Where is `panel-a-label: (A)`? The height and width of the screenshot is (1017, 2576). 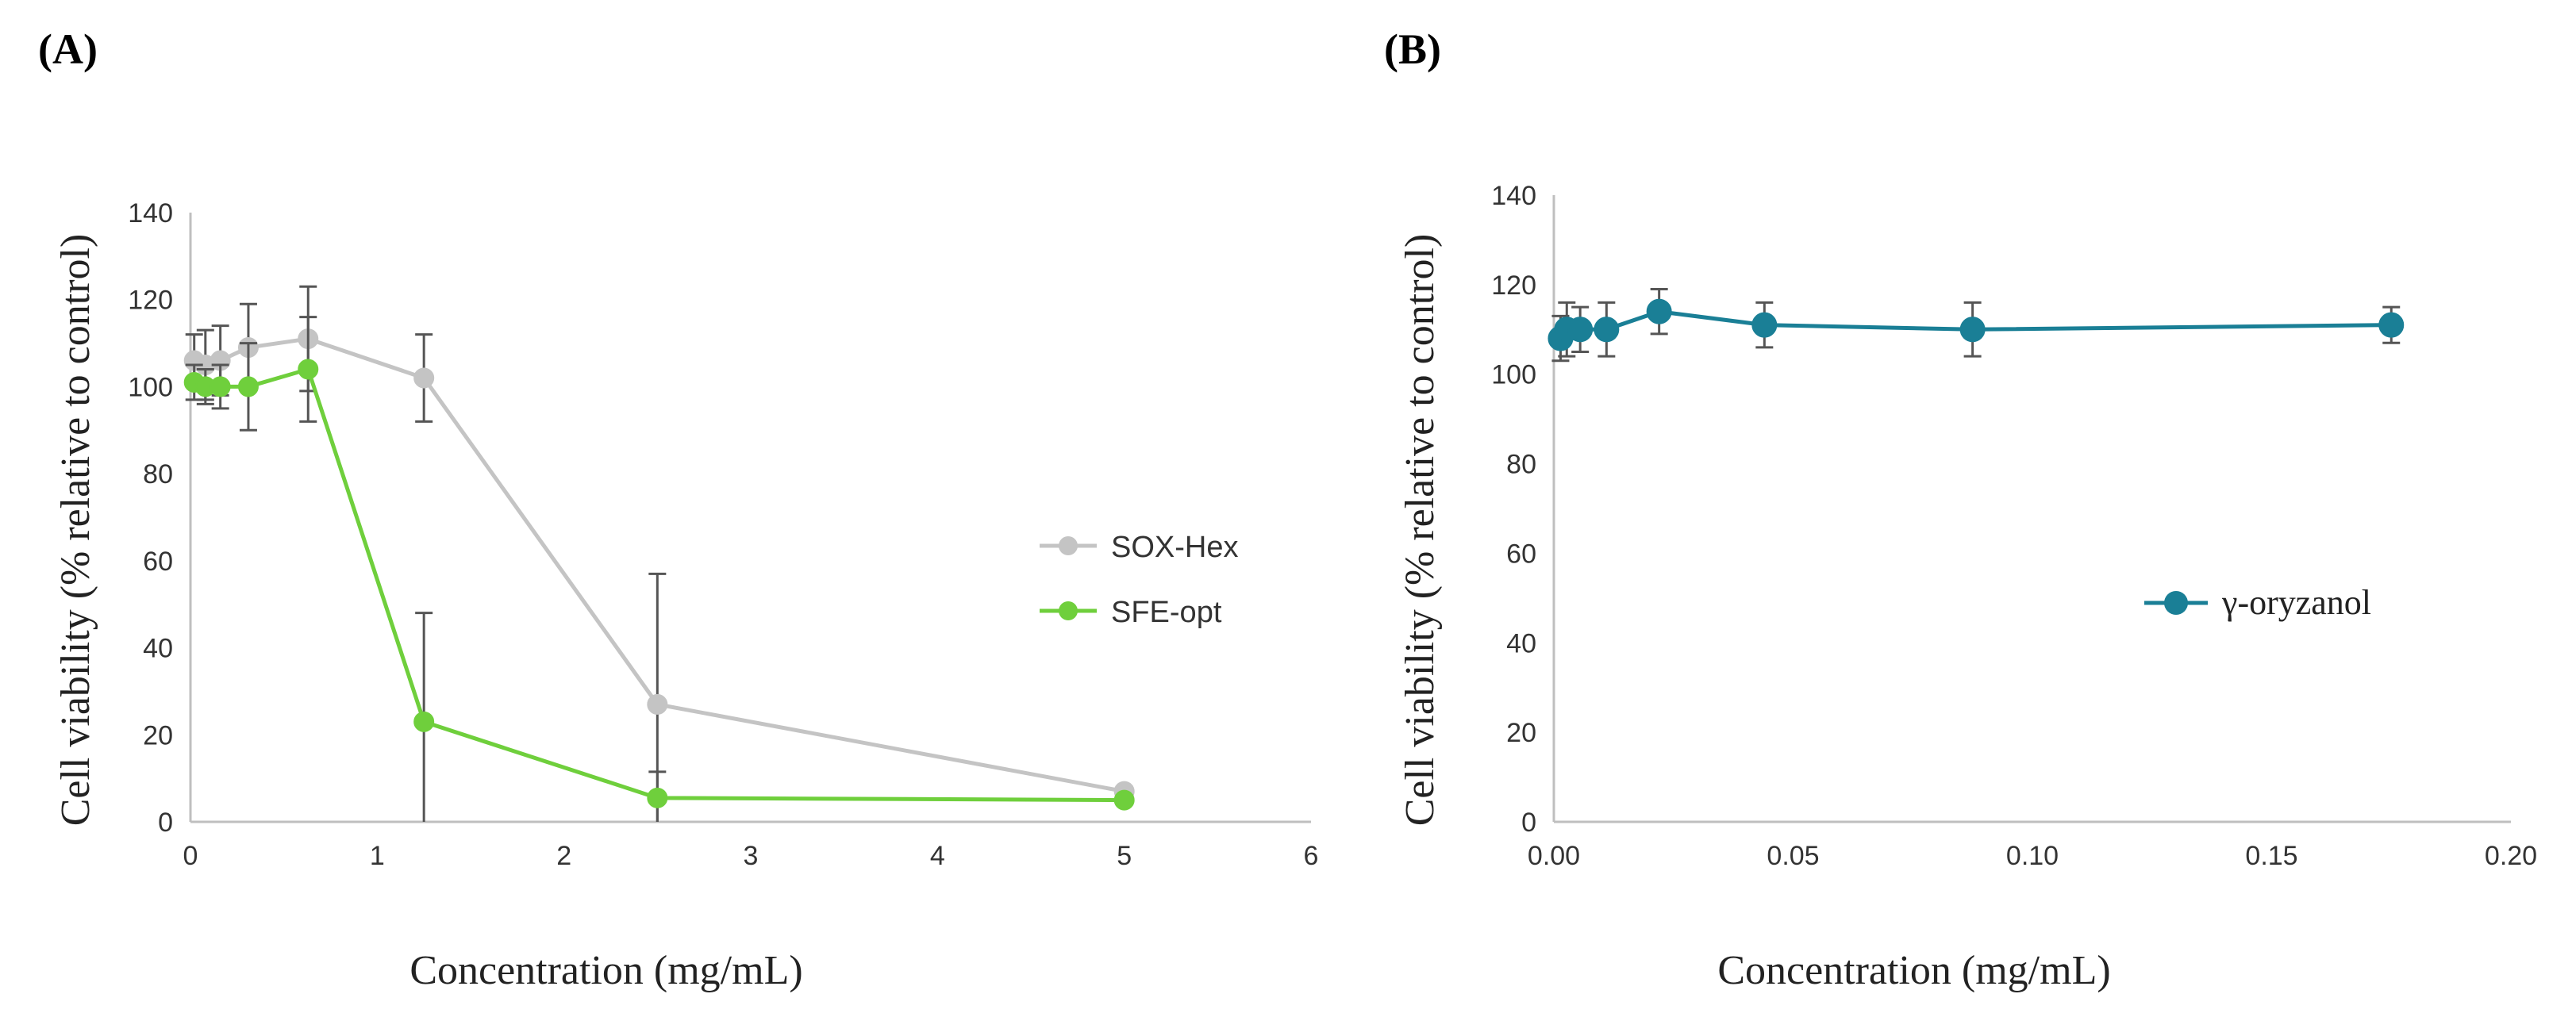 panel-a-label: (A) is located at coordinates (68, 49).